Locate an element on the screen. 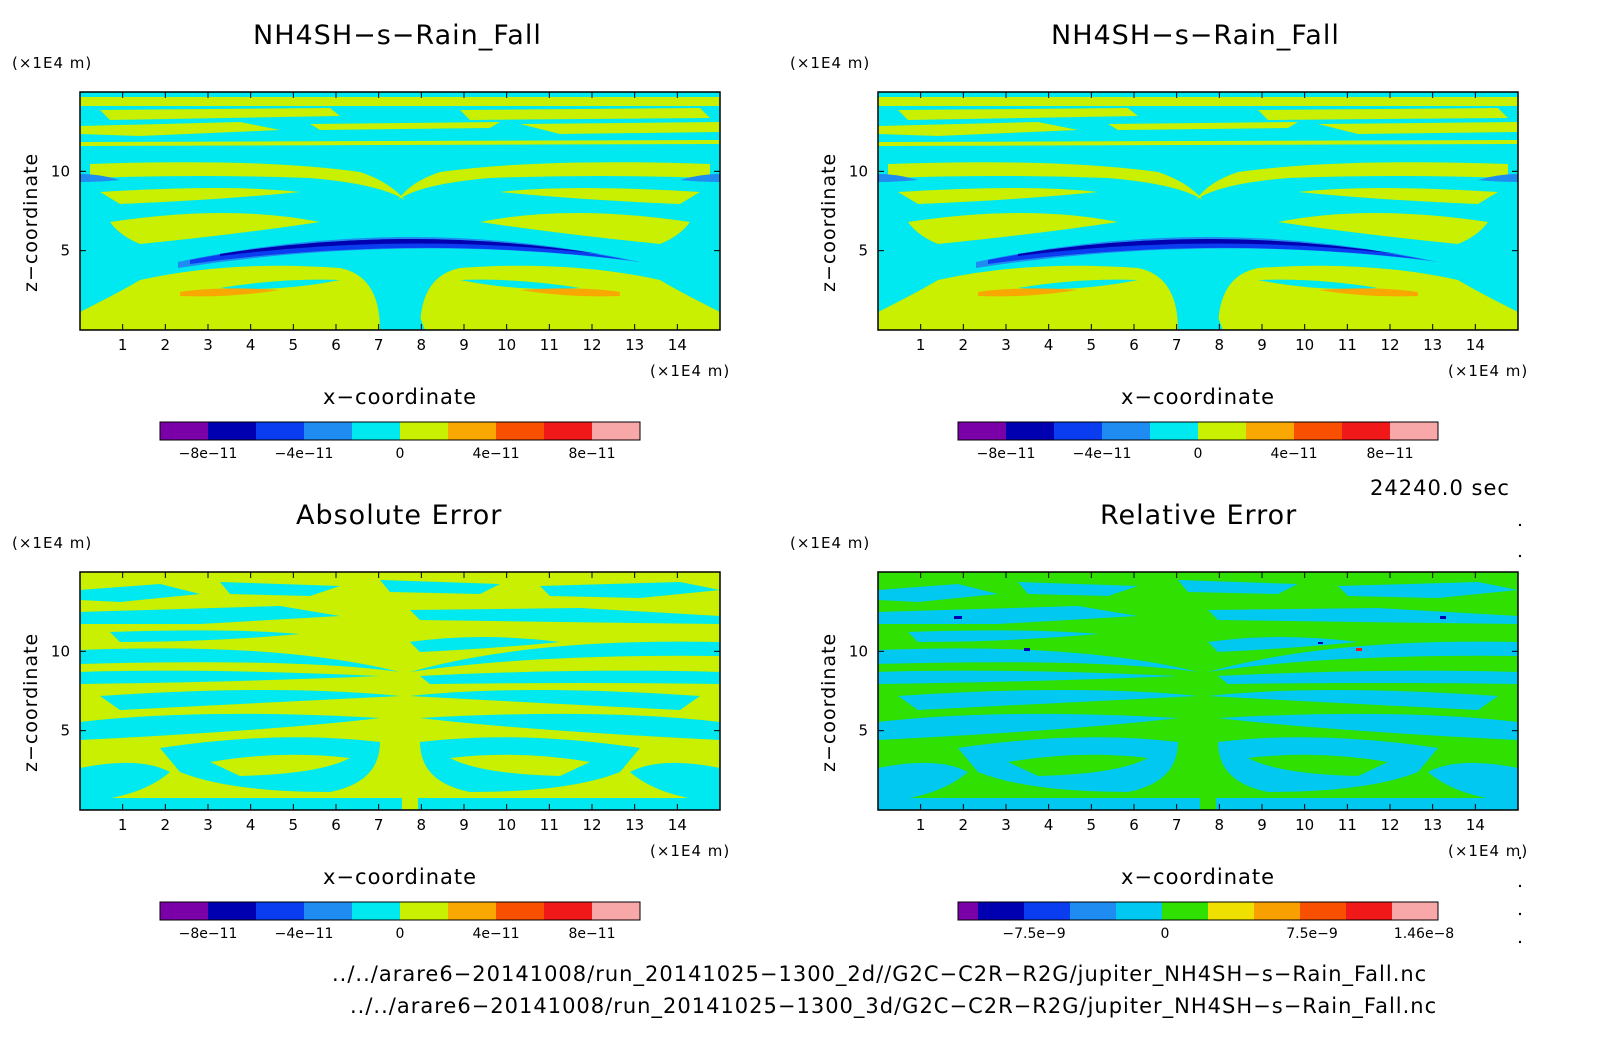 Image resolution: width=1604 pixels, height=1054 pixels. panel-3-y-tick-label: 10 is located at coordinates (60, 651).